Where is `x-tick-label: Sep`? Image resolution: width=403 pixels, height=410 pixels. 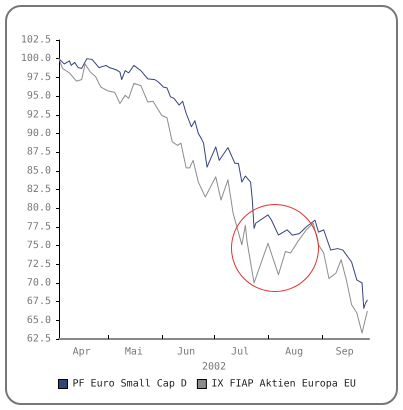 x-tick-label: Sep is located at coordinates (345, 352).